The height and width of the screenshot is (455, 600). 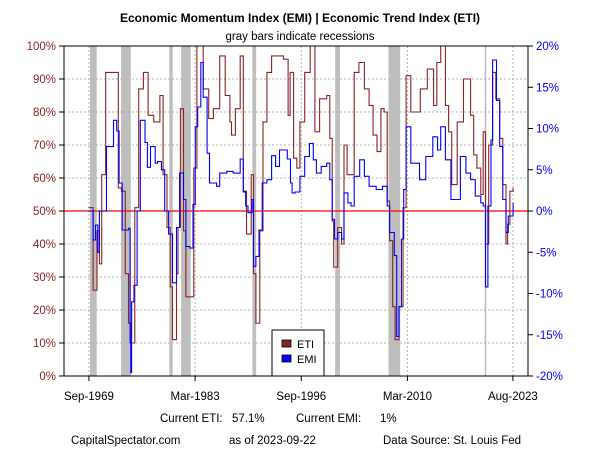 I want to click on legend-swatch-eti, so click(x=286, y=343).